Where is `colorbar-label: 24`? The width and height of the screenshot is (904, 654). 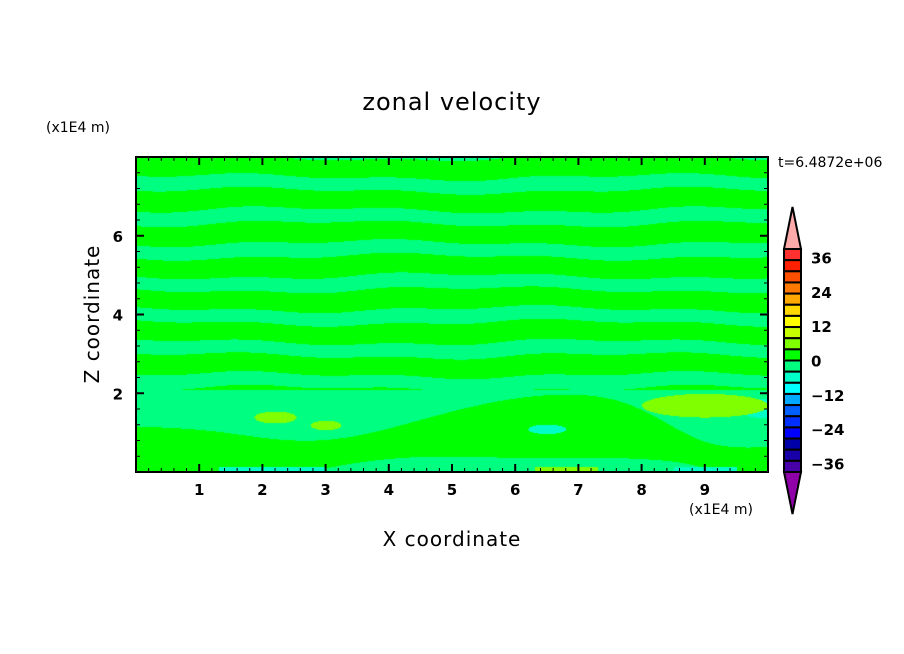 colorbar-label: 24 is located at coordinates (821, 293).